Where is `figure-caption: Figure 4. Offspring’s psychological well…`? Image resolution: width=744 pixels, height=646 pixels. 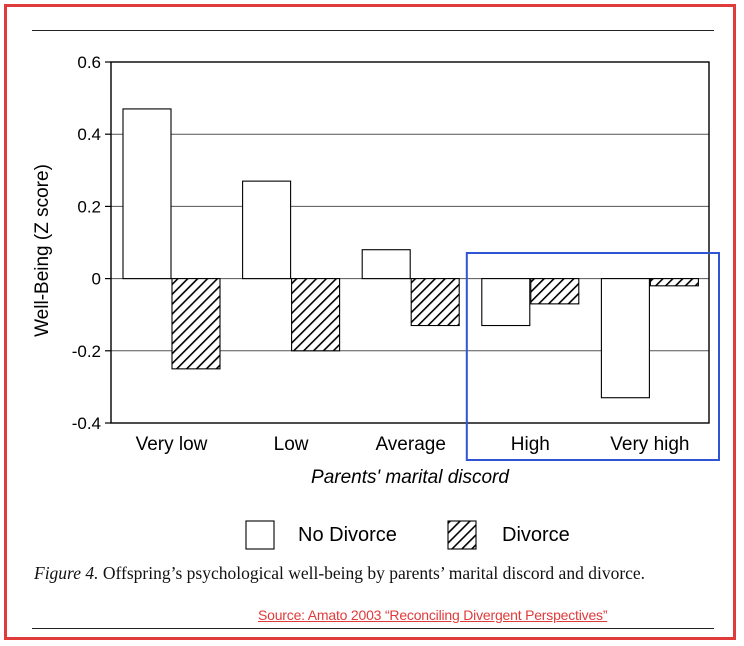
figure-caption: Figure 4. Offspring’s psychological well… is located at coordinates (375, 573).